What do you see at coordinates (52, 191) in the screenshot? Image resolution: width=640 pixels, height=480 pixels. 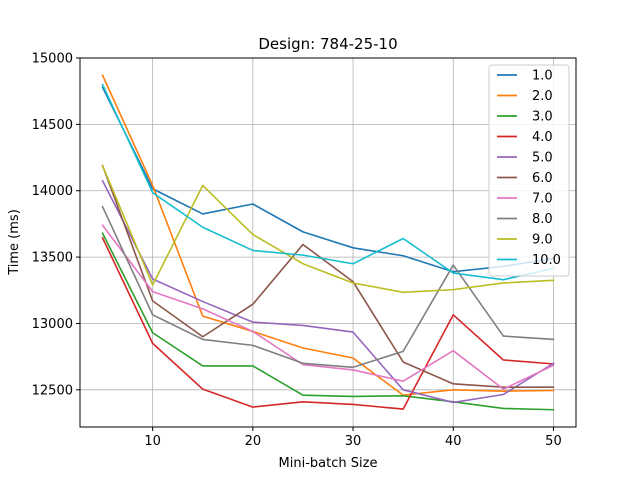 I see `y-tick-label: 14000` at bounding box center [52, 191].